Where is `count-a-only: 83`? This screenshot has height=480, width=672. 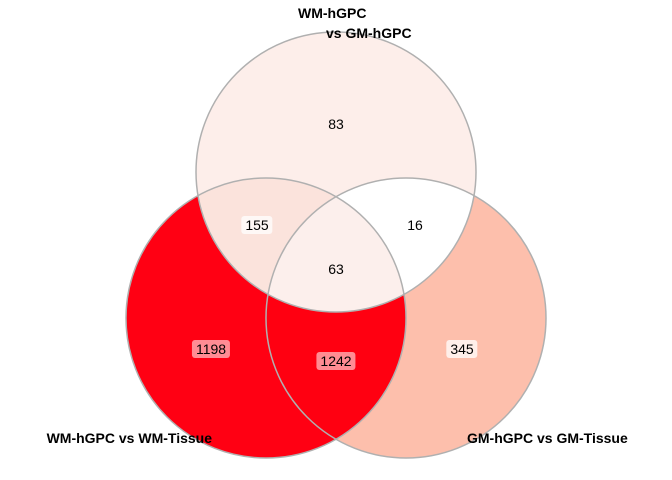 count-a-only: 83 is located at coordinates (336, 124).